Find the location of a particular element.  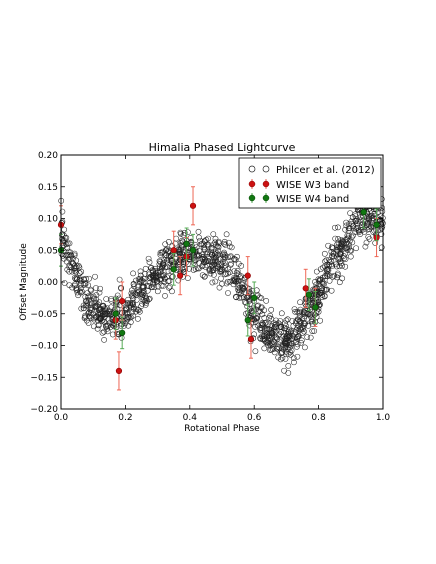

legend-entry-philcer: Philcer et al. (2012) is located at coordinates (311, 170).